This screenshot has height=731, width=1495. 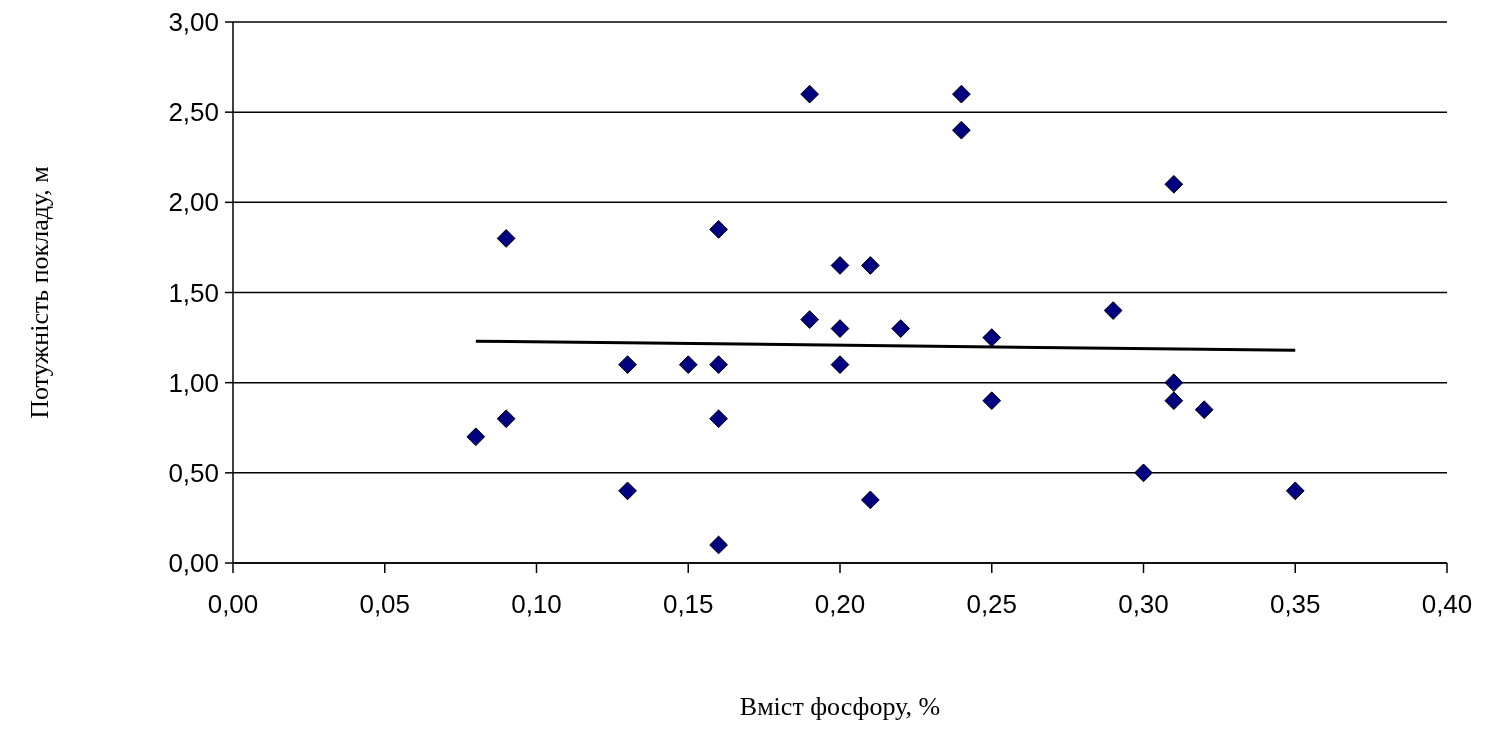 I want to click on y-tick-label: 3,00, so click(x=193, y=22).